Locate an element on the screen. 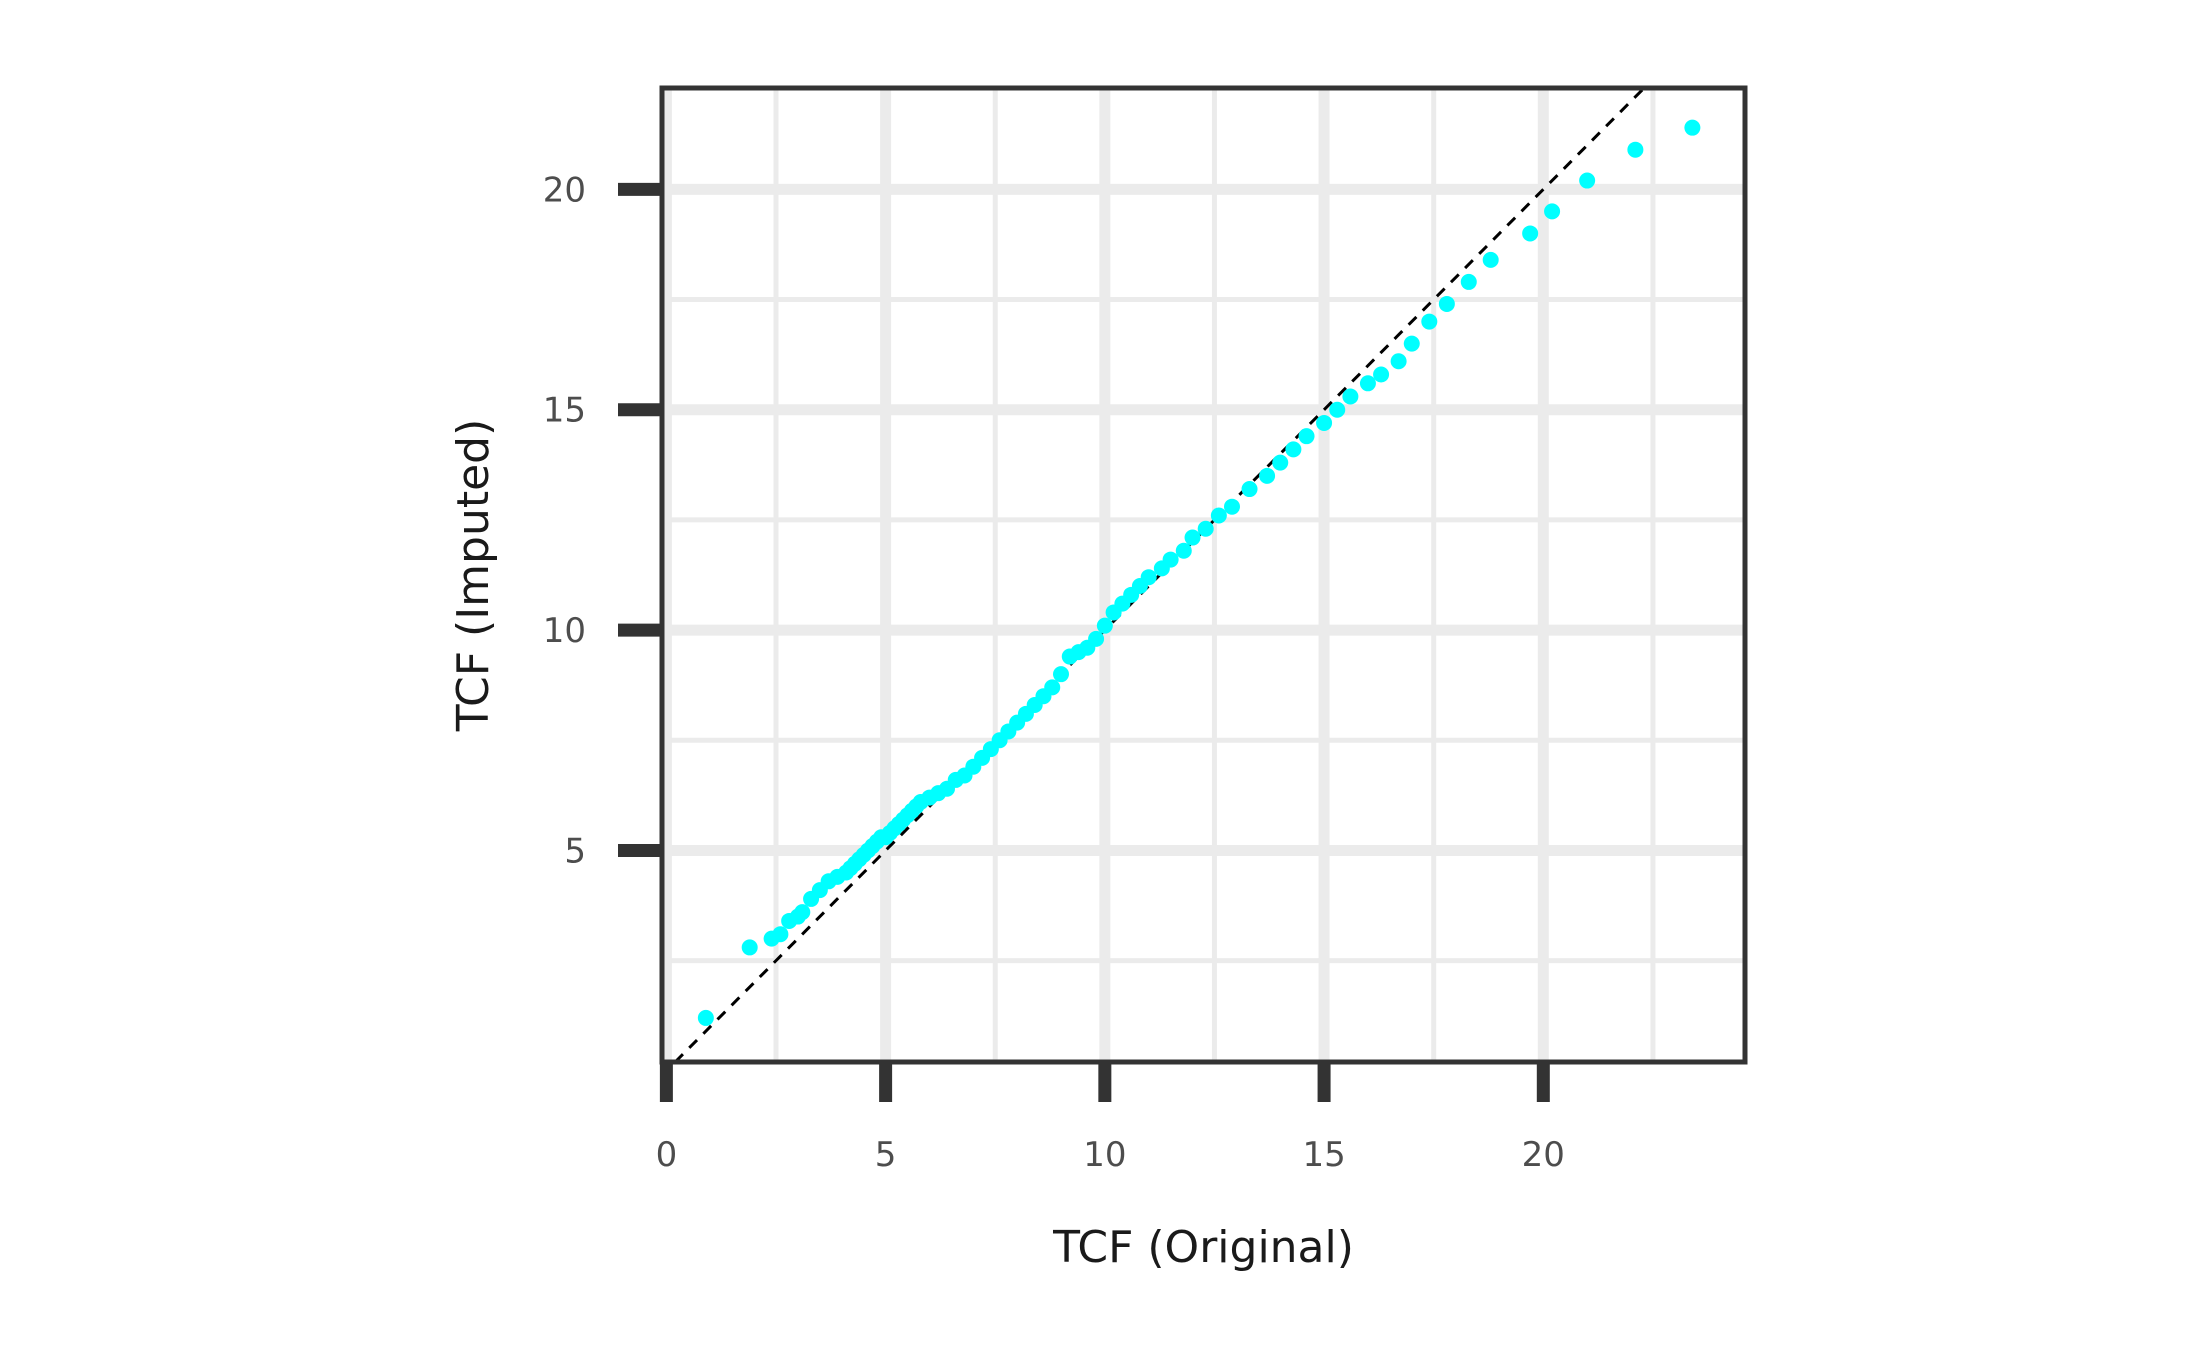 Image resolution: width=2187 pixels, height=1355 pixels. y-axis: 5 10 15 20 is located at coordinates (601, 520).